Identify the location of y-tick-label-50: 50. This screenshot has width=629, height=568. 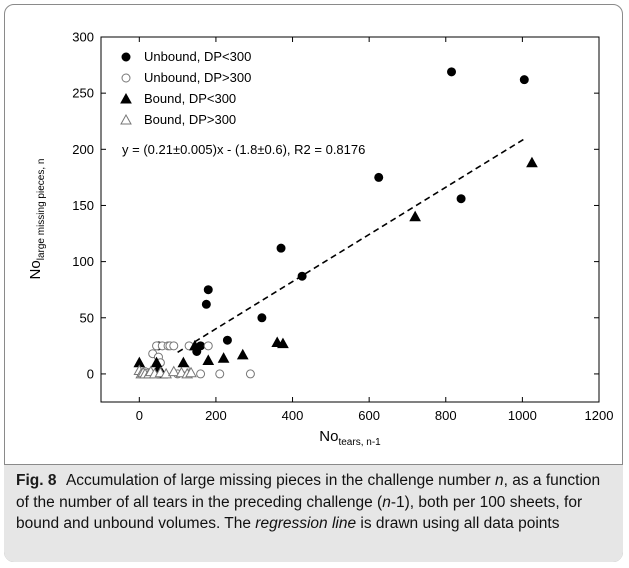
(87, 317).